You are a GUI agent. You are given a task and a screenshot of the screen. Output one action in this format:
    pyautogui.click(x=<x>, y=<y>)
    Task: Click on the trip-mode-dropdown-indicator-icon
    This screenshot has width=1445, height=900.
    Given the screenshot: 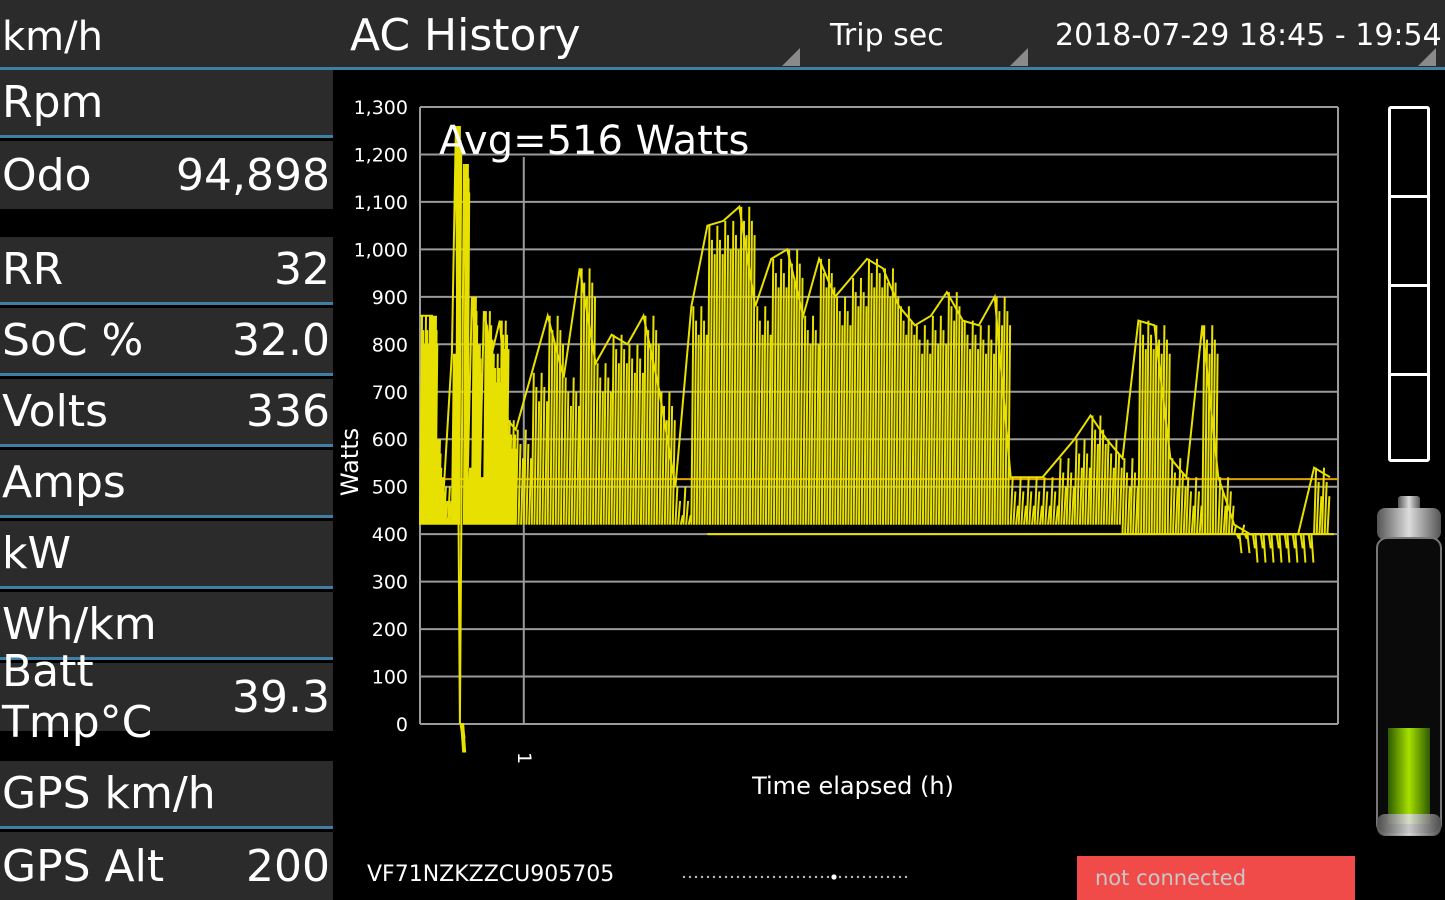 What is the action you would take?
    pyautogui.click(x=1019, y=57)
    